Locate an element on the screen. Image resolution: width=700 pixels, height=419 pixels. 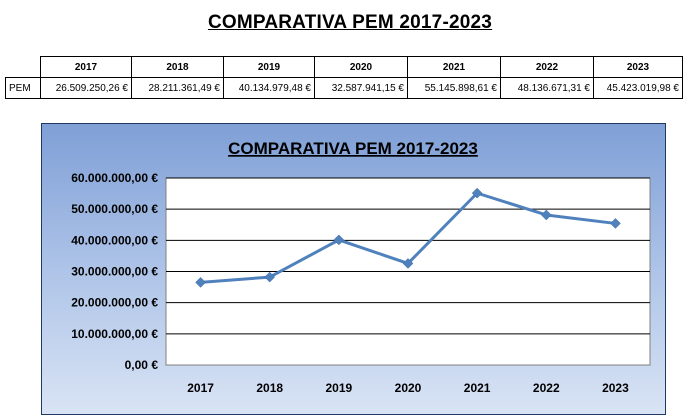
table-cell: 48.136.671,31 € is located at coordinates (547, 88).